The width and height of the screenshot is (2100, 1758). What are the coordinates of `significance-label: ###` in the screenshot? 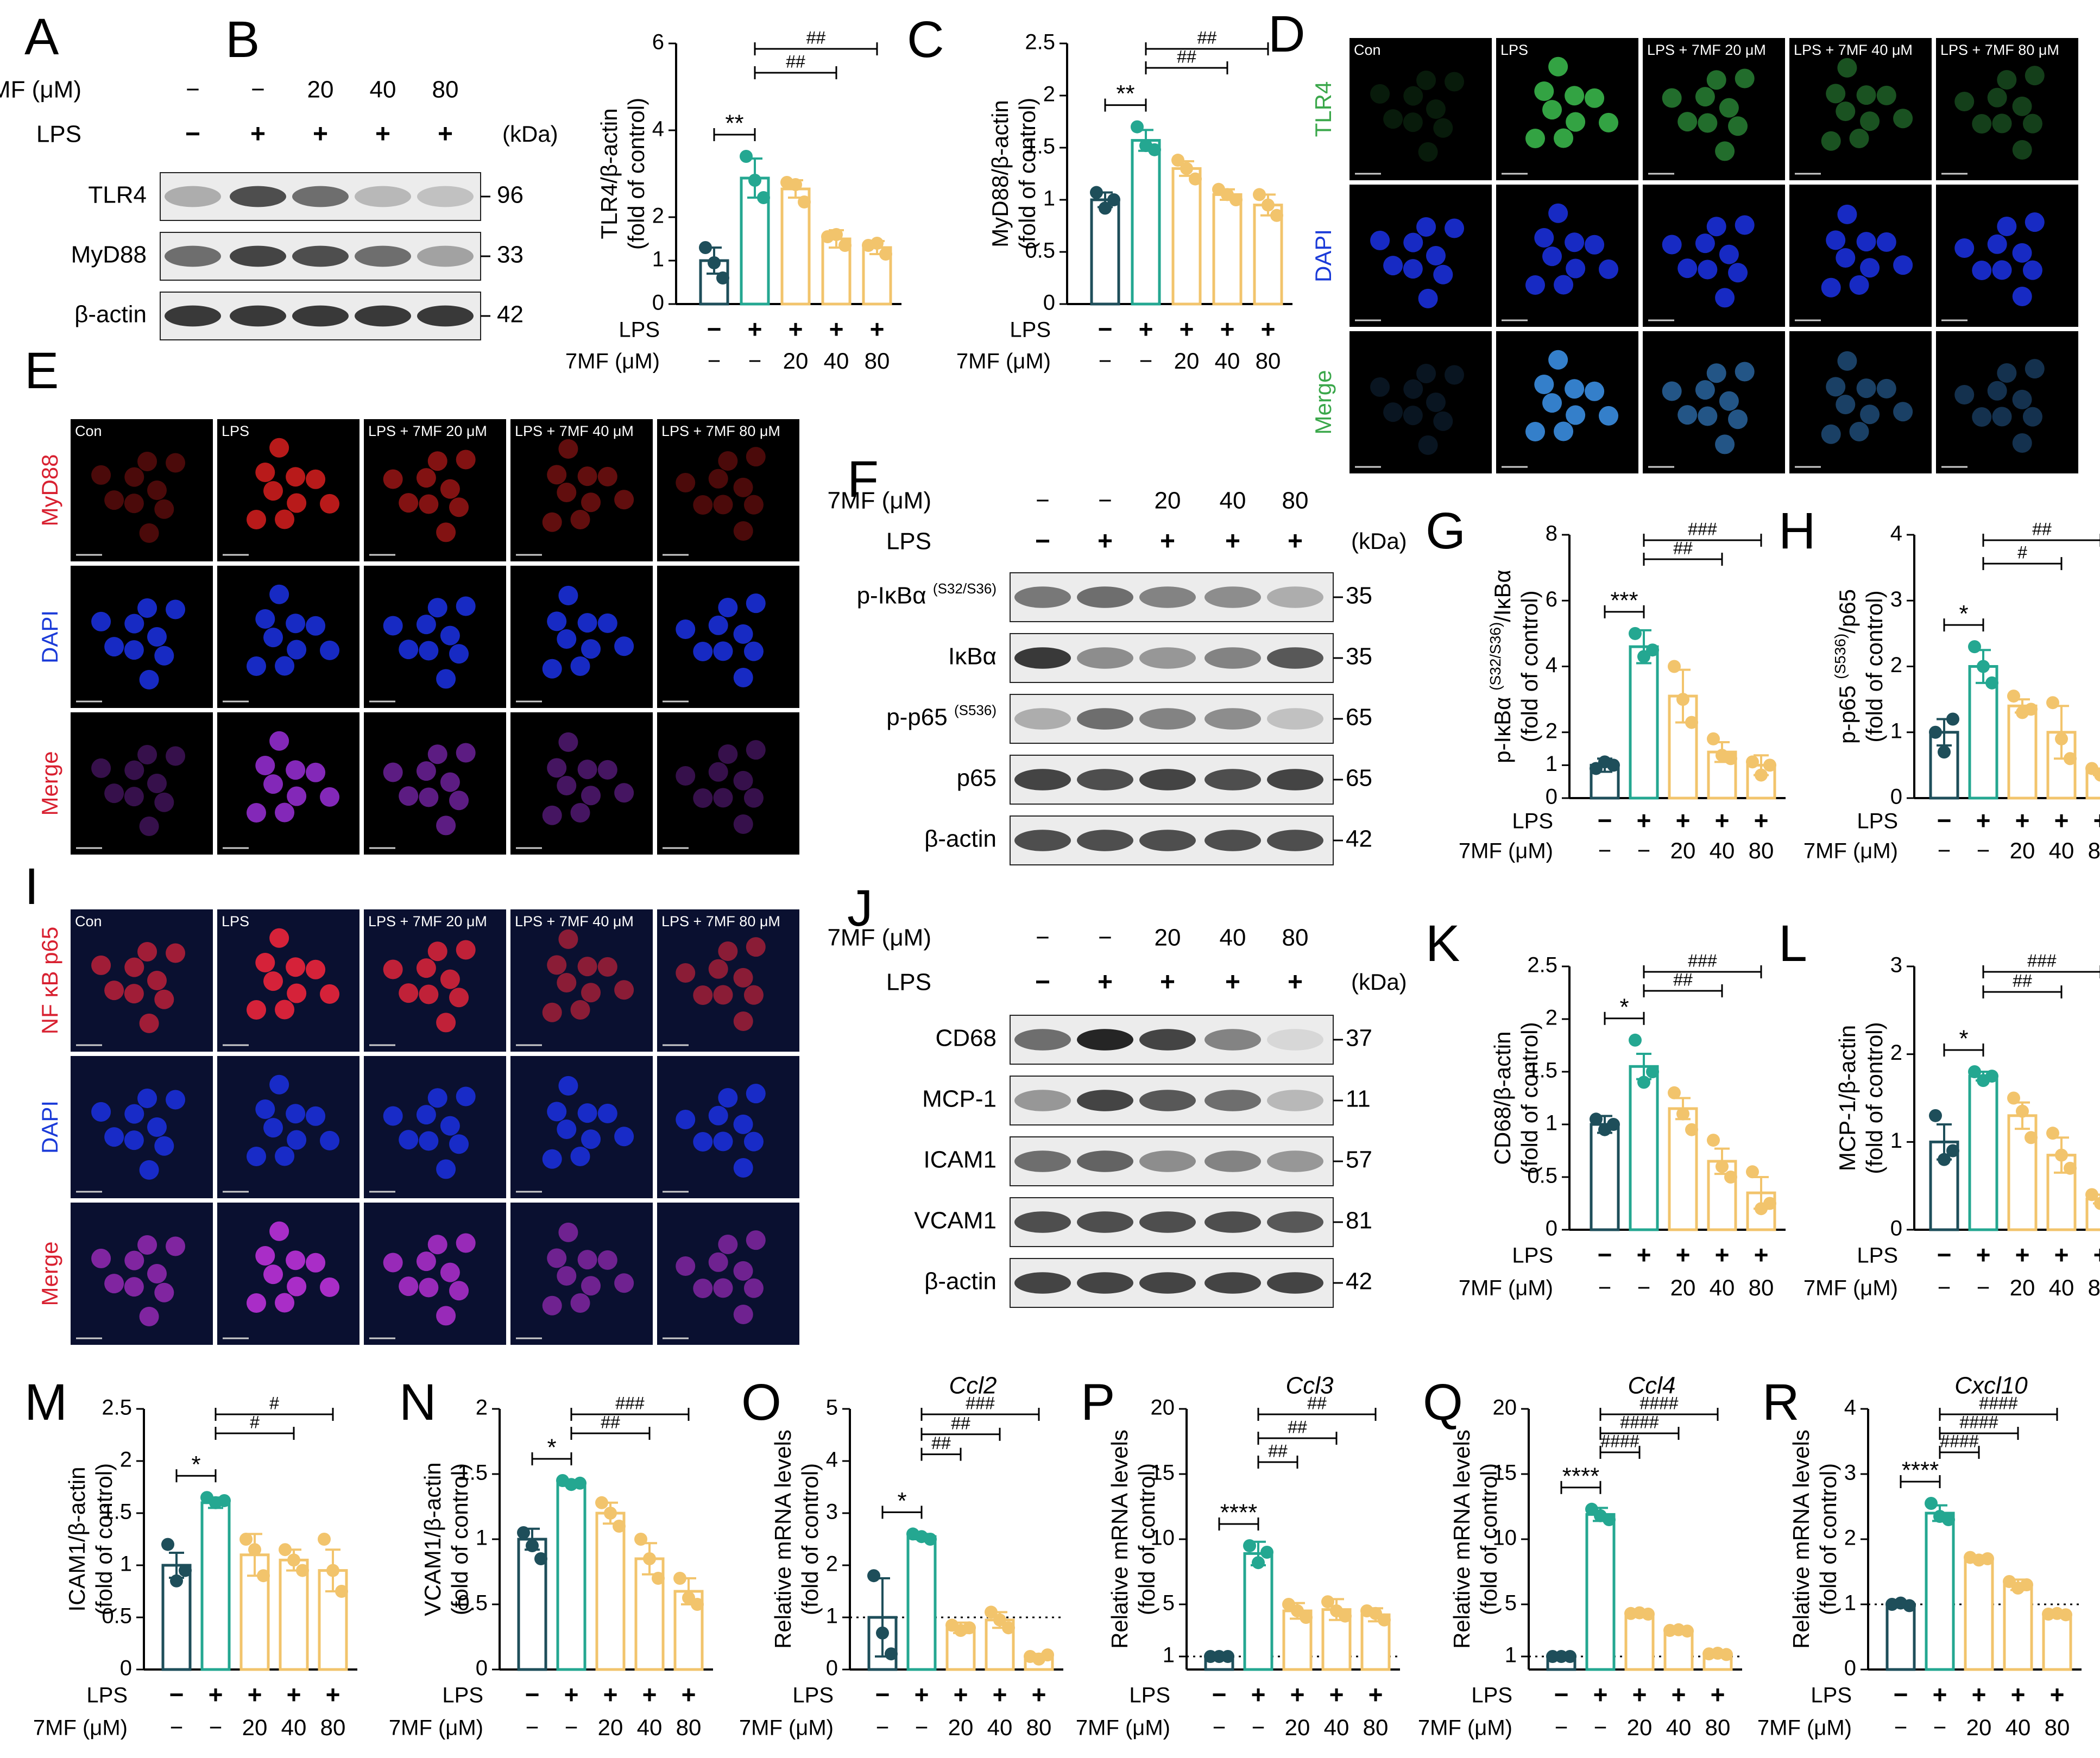 It's located at (630, 1403).